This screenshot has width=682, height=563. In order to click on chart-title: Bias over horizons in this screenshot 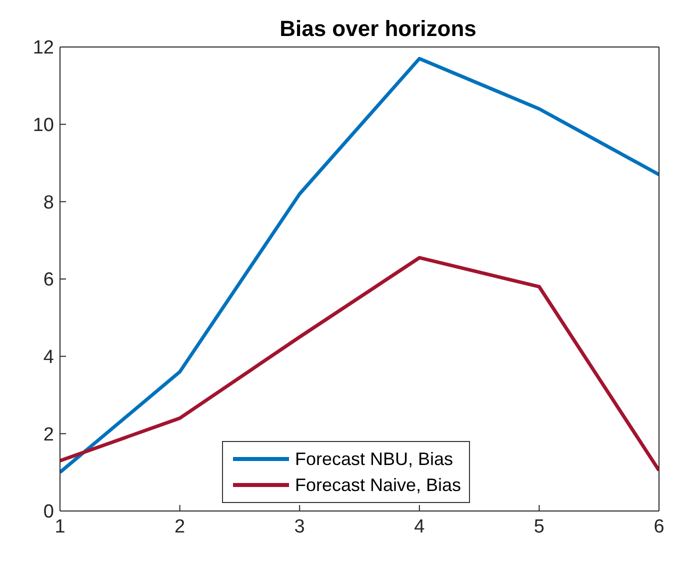, I will do `click(378, 28)`.